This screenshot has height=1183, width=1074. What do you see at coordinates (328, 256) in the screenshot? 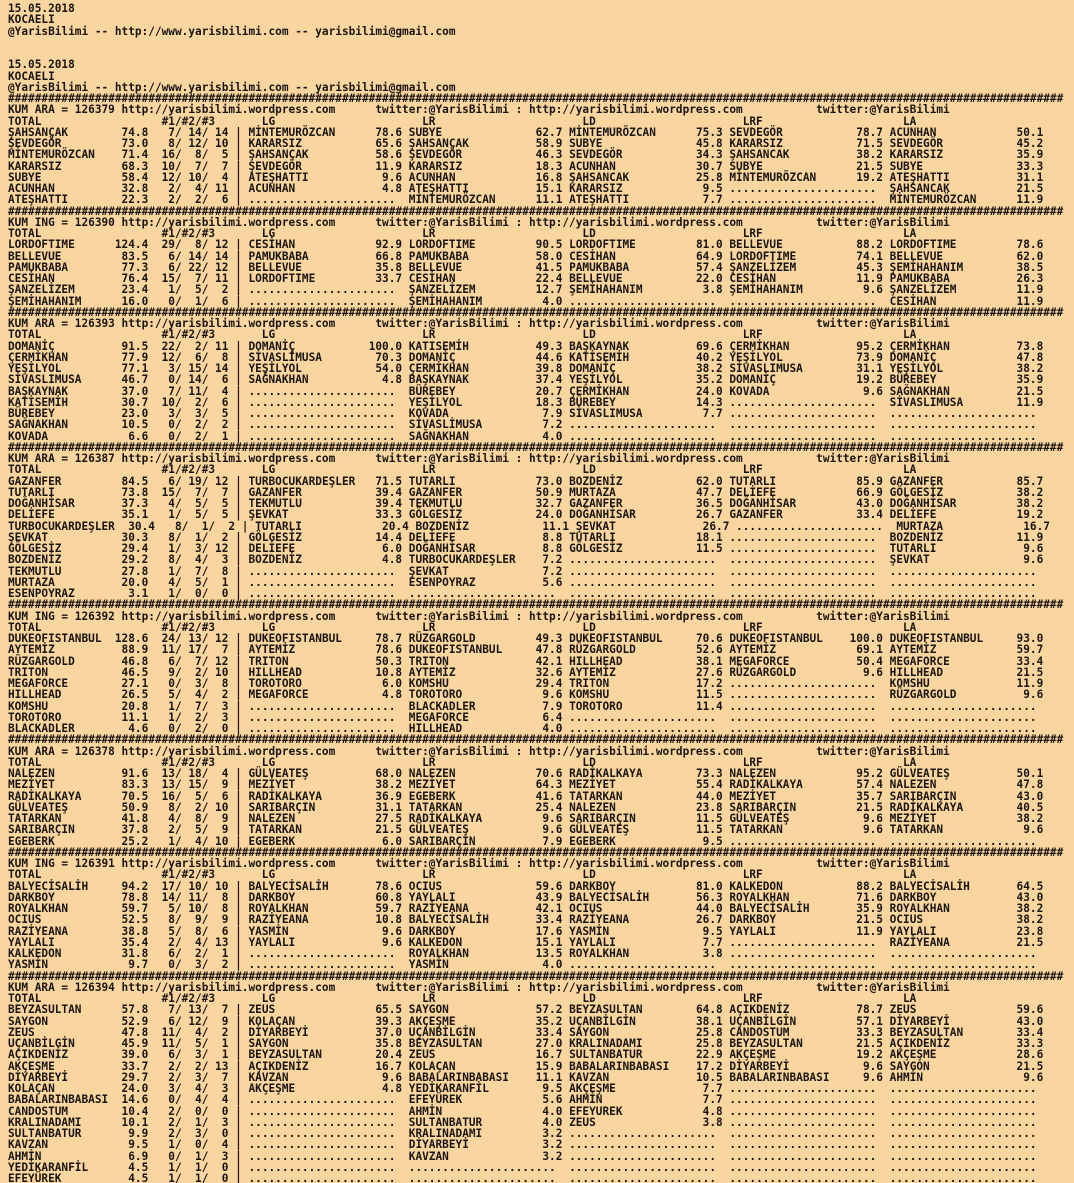
I see `stat-cell-lg: PAMUKBABA 66.8` at bounding box center [328, 256].